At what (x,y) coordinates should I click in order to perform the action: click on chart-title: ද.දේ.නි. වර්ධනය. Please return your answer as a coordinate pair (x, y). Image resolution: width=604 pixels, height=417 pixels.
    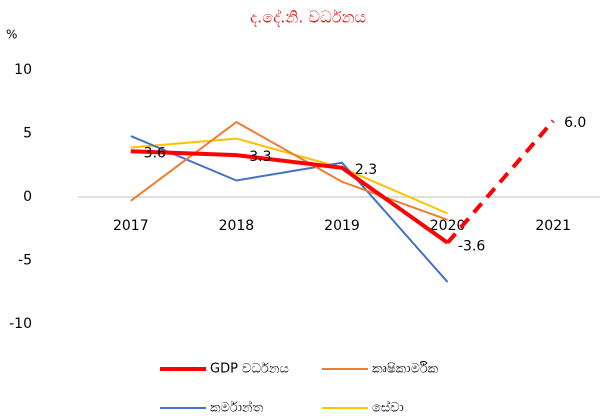
    Looking at the image, I should click on (308, 17).